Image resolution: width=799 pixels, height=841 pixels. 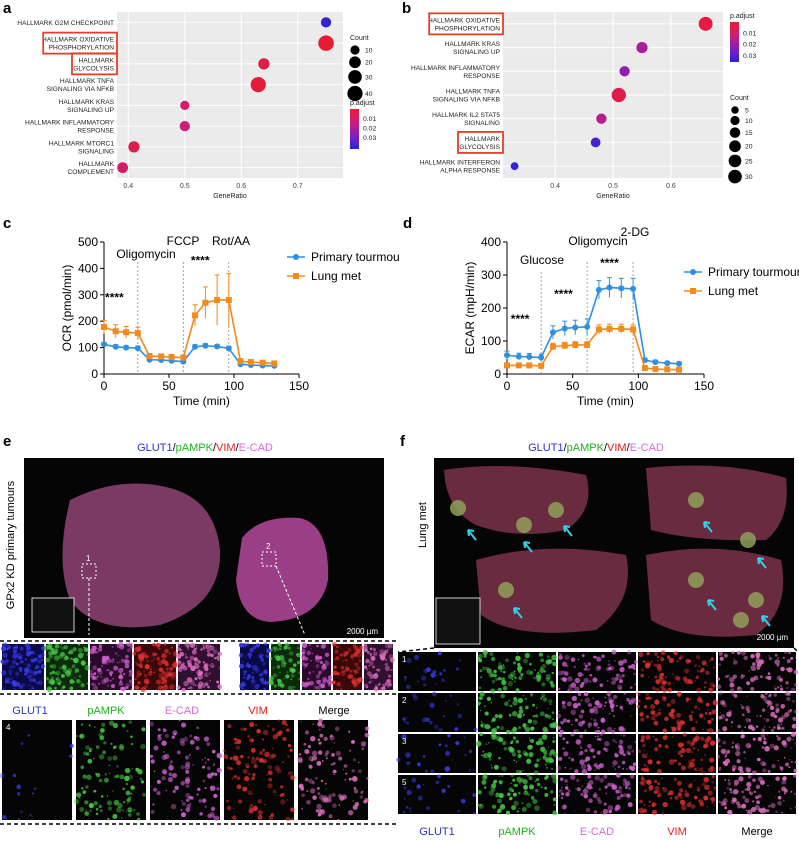 What do you see at coordinates (749, 177) in the screenshot?
I see `size-legend-label: 30` at bounding box center [749, 177].